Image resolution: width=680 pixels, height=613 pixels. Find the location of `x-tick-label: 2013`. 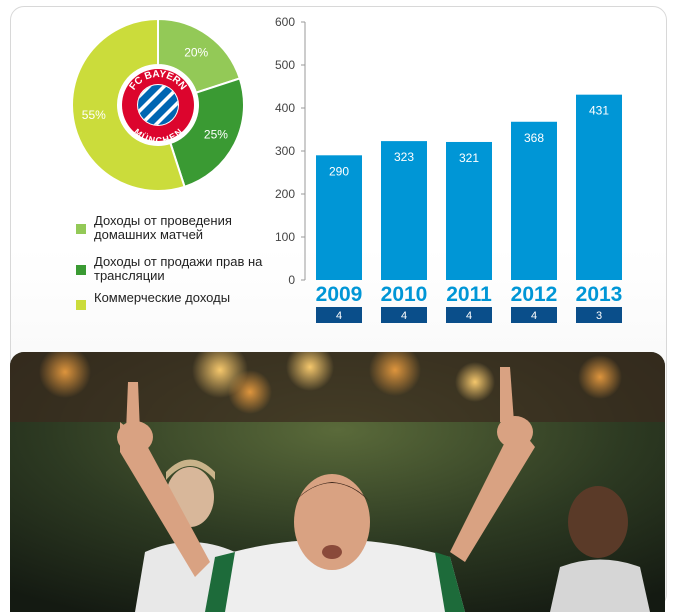

x-tick-label: 2013 is located at coordinates (599, 294).